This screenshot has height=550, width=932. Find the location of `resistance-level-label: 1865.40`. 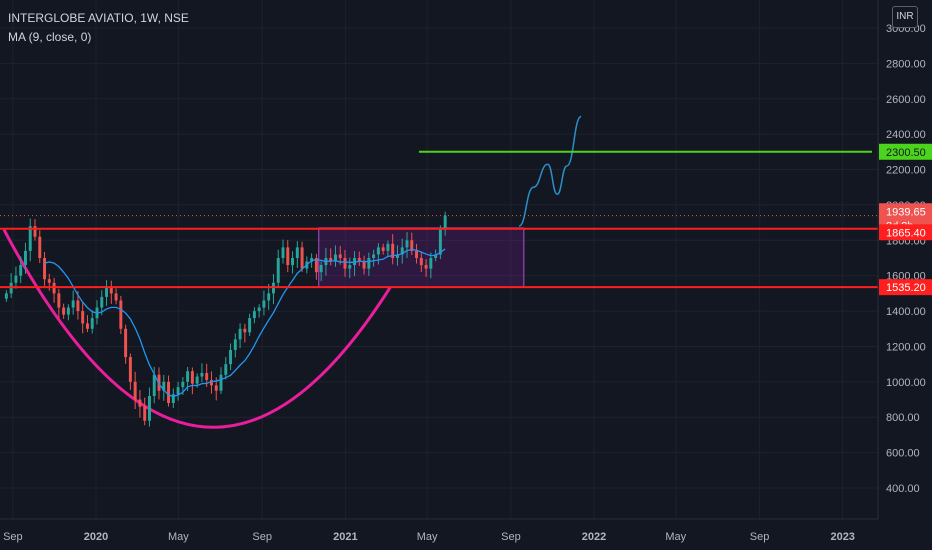

resistance-level-label: 1865.40 is located at coordinates (906, 233).